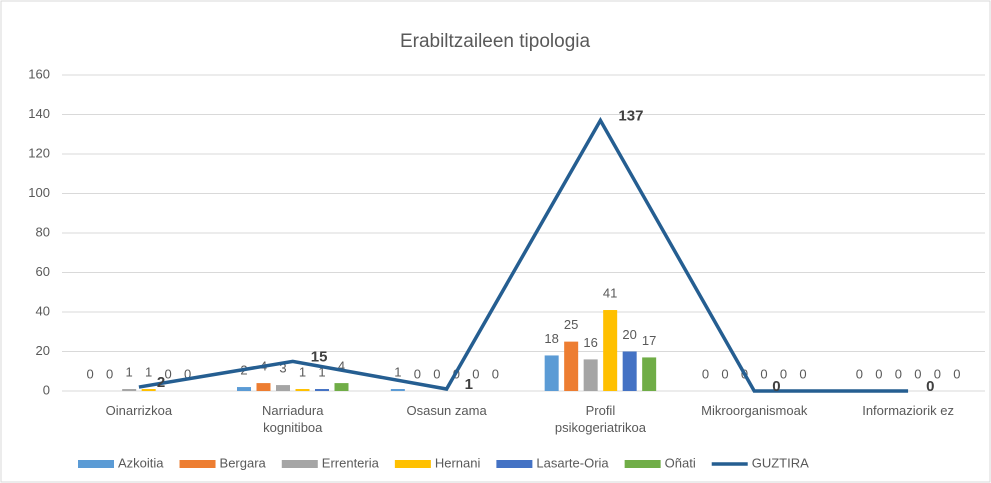 Image resolution: width=991 pixels, height=483 pixels. I want to click on x-tick-label: Informaziorik ez, so click(908, 410).